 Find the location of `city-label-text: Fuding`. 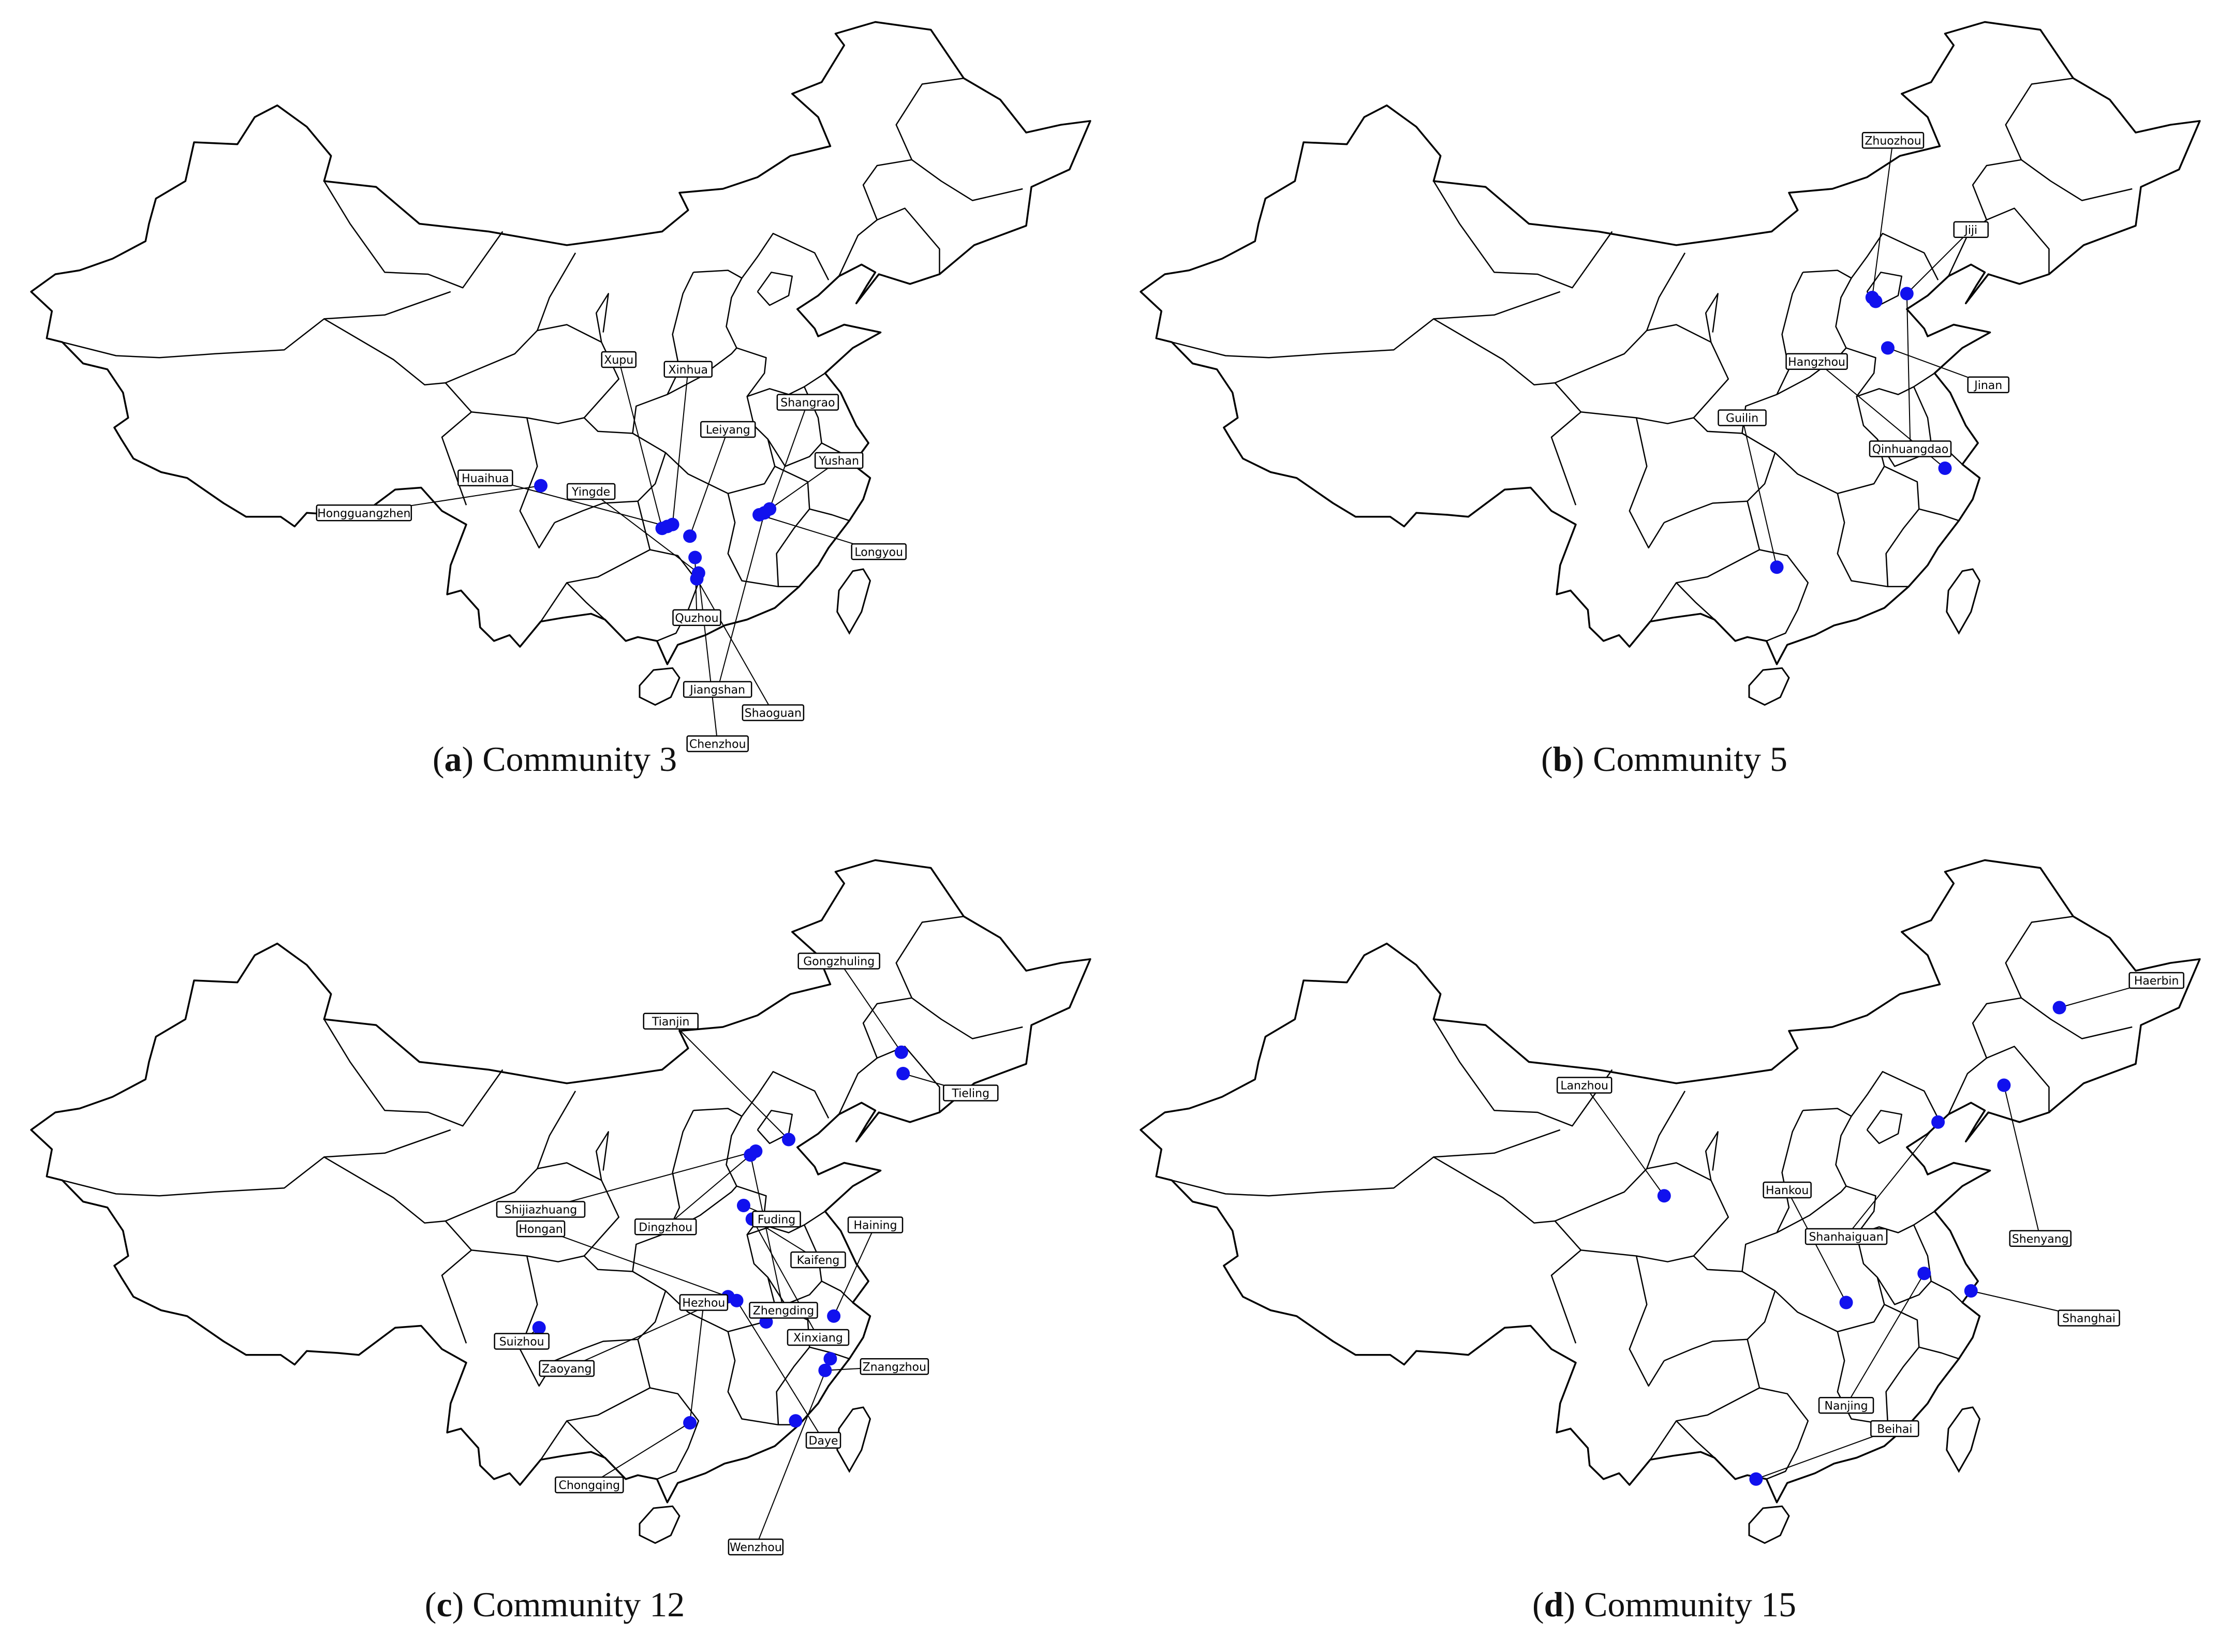

city-label-text: Fuding is located at coordinates (776, 1219).